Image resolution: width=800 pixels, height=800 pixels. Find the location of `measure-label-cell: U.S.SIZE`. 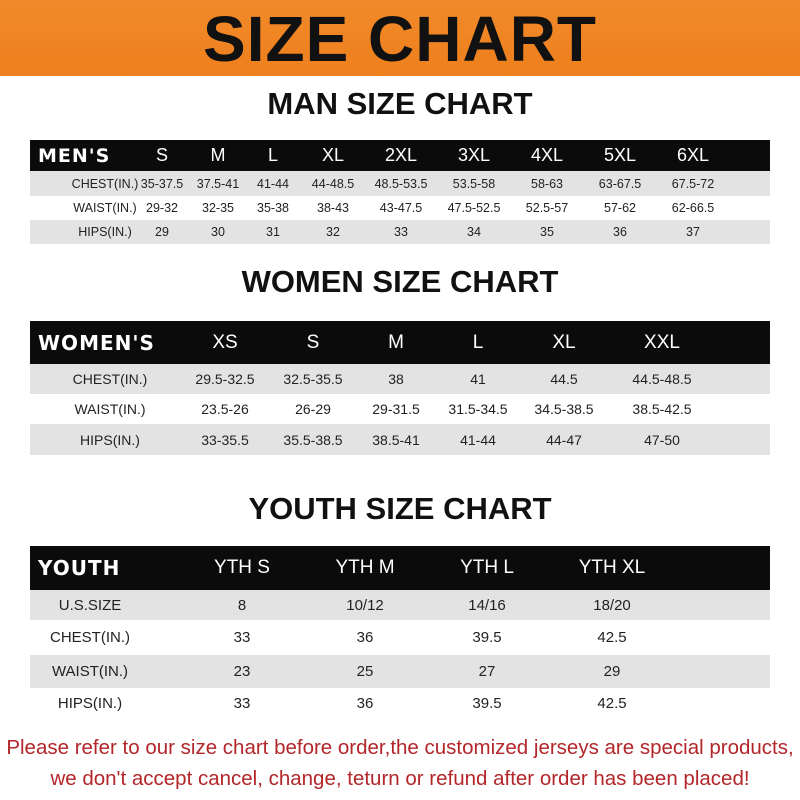

measure-label-cell: U.S.SIZE is located at coordinates (90, 605).